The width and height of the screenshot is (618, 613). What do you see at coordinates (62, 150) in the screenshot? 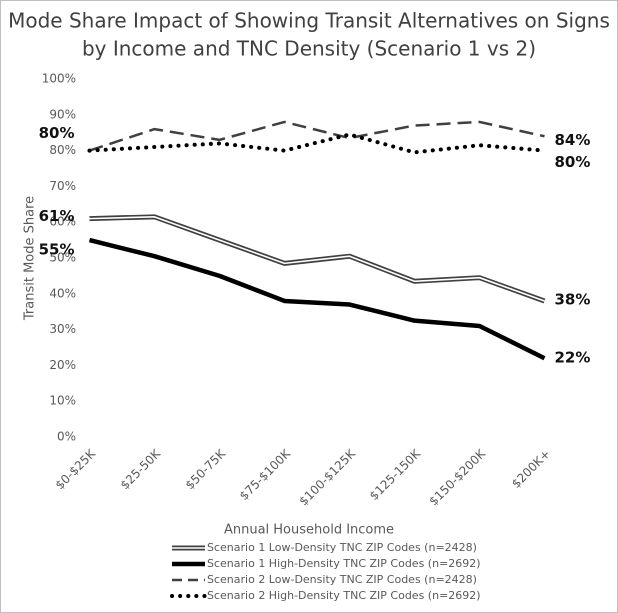
I see `y-tick-label: 80%` at bounding box center [62, 150].